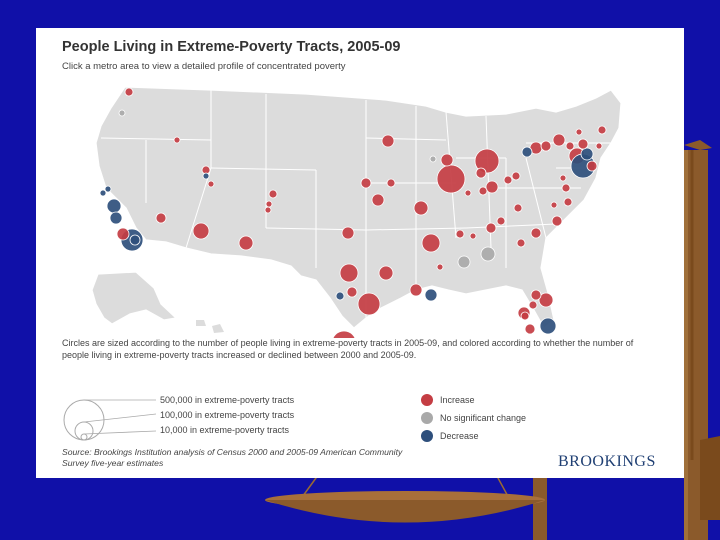  What do you see at coordinates (227, 400) in the screenshot?
I see `size-label-500k: 500,000 in extreme-poverty tracts` at bounding box center [227, 400].